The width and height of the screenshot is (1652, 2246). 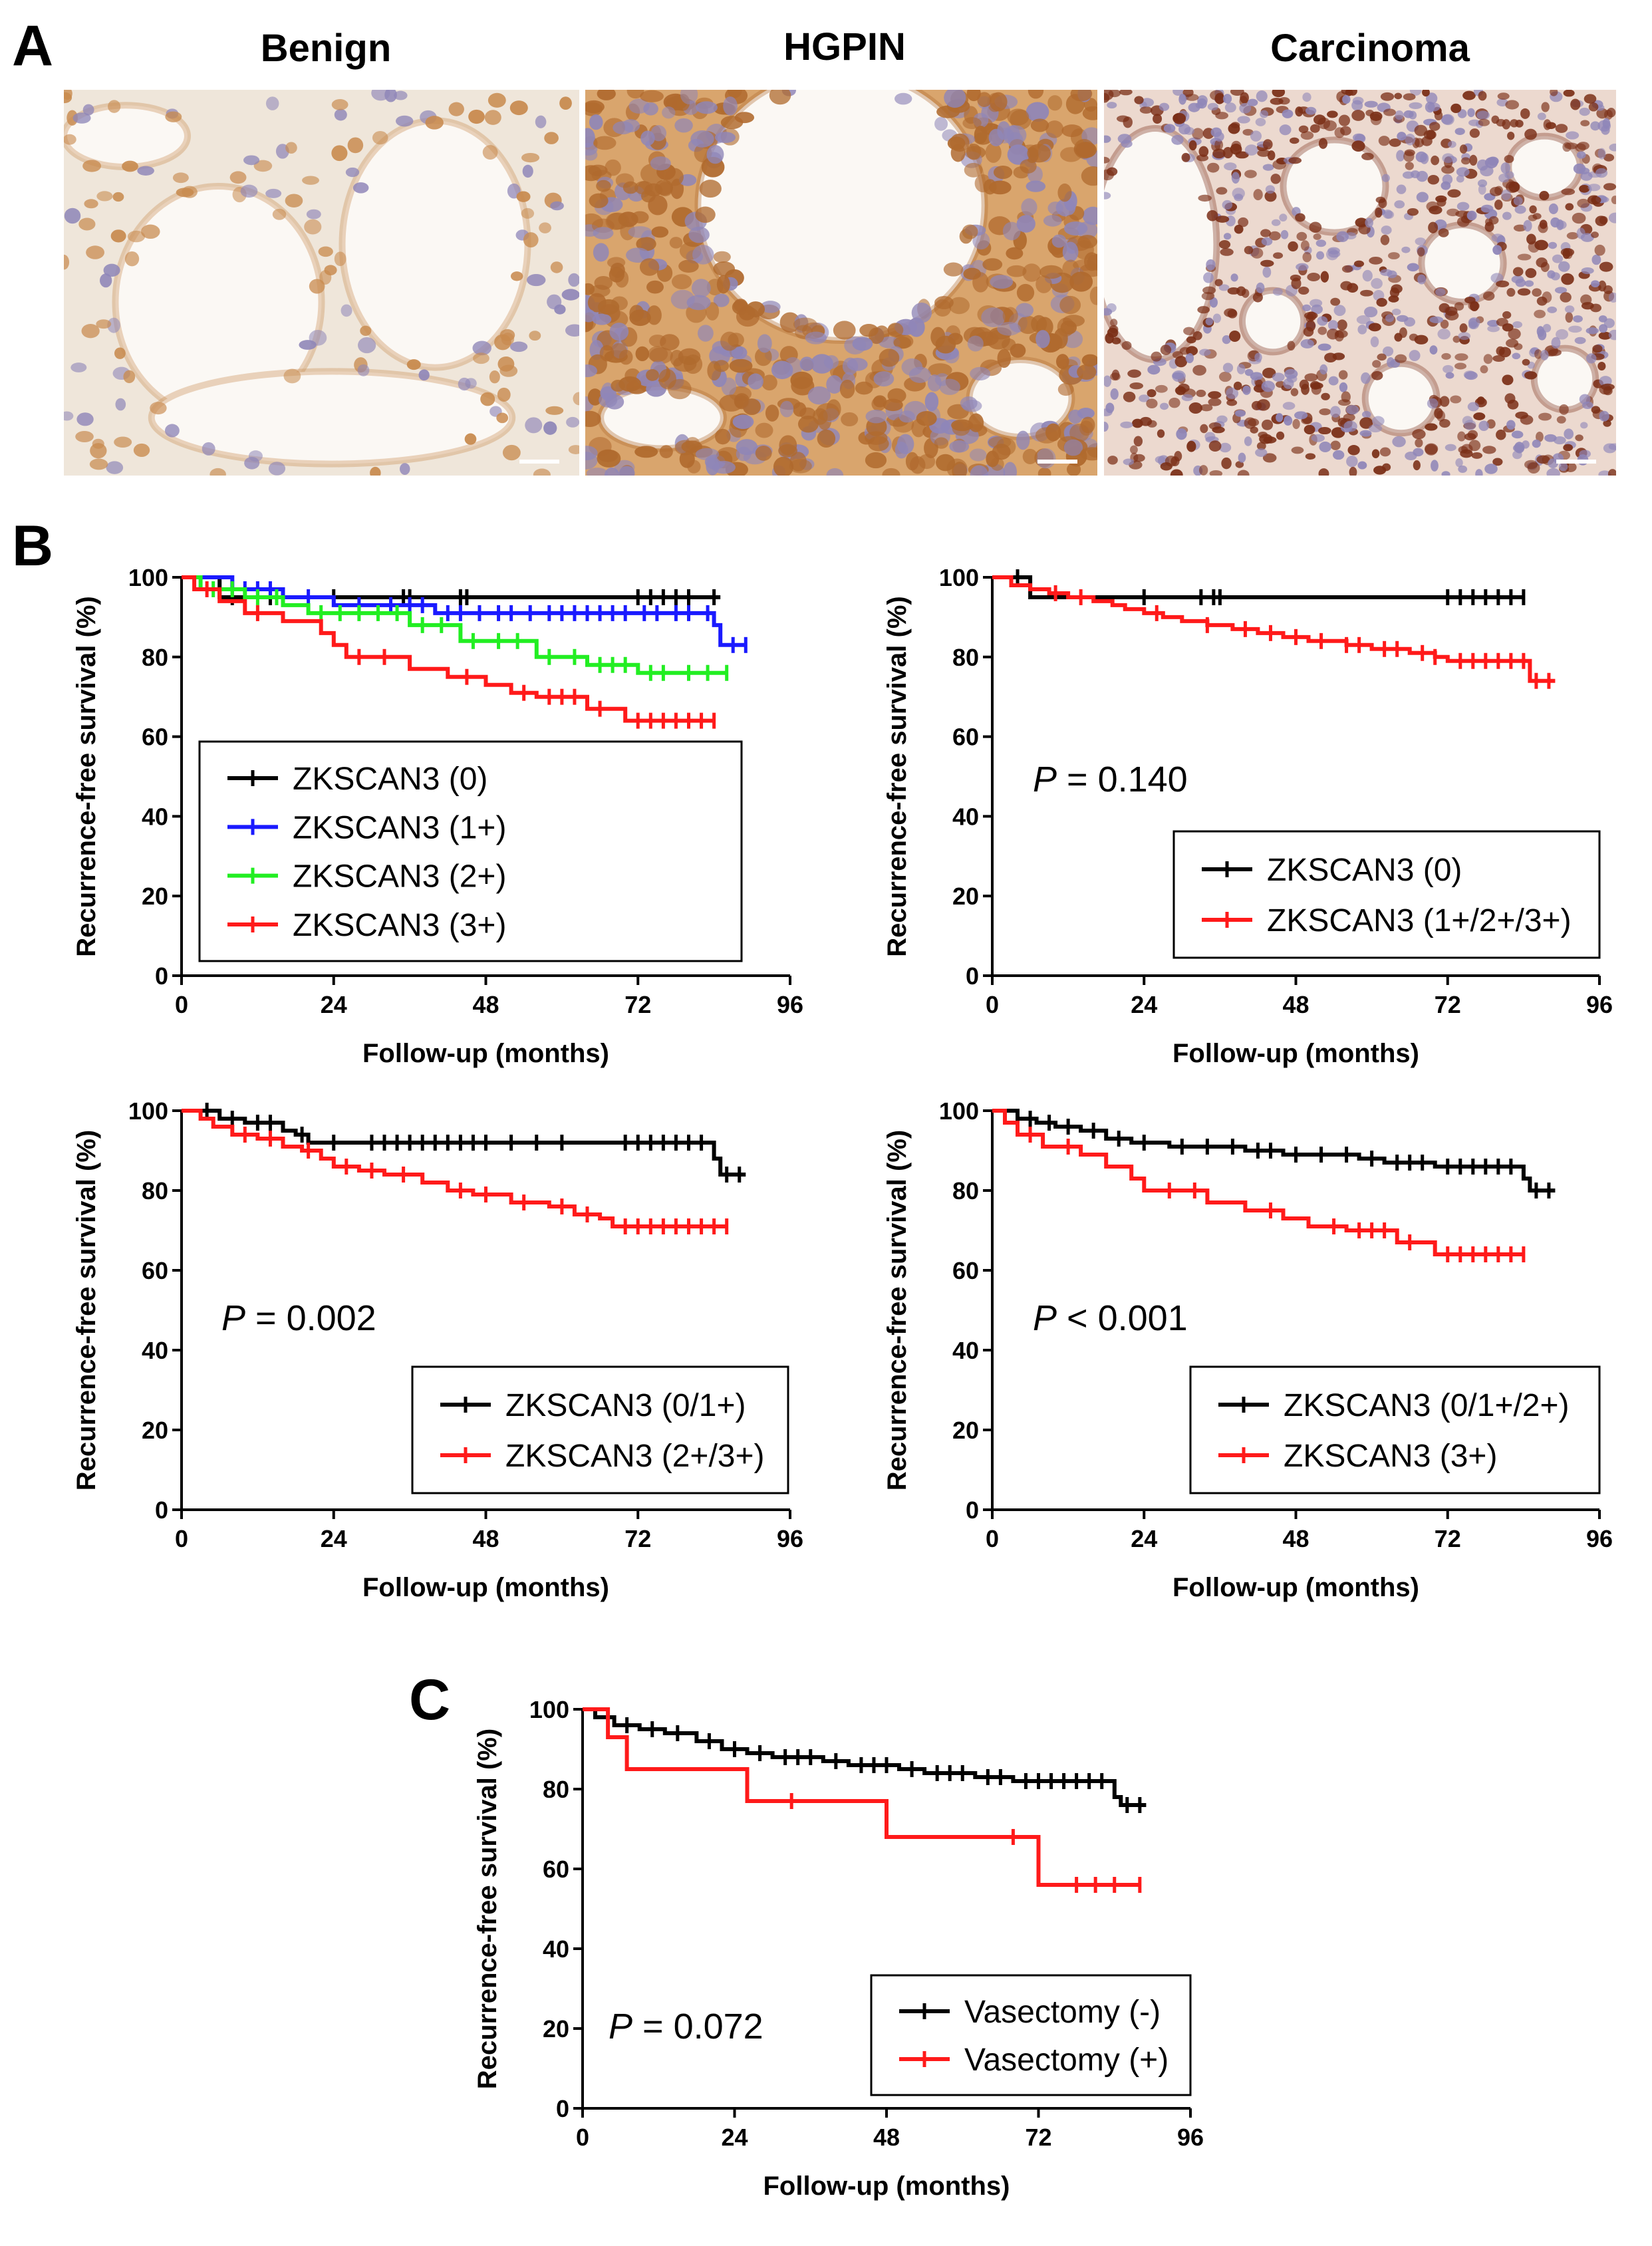 What do you see at coordinates (600, 1430) in the screenshot?
I see `chart-legend: ZKSCAN3 (0/1+) ZKSCAN3 (2+/3+)` at bounding box center [600, 1430].